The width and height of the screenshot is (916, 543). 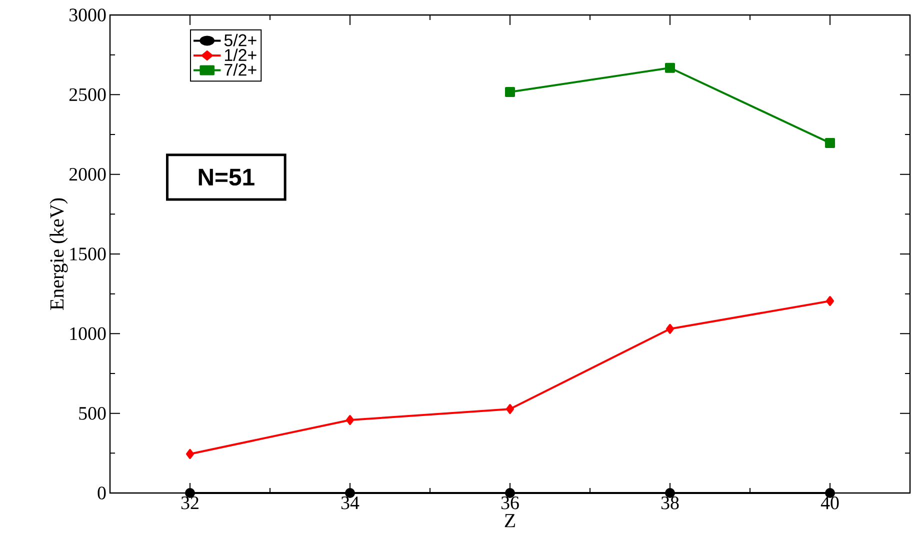 What do you see at coordinates (240, 69) in the screenshot?
I see `legend-label: 7/2+` at bounding box center [240, 69].